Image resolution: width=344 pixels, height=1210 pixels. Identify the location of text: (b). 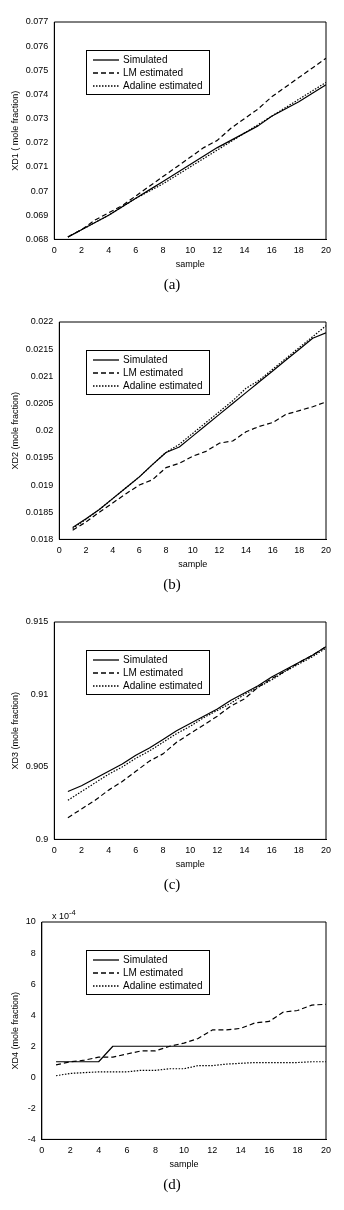
(172, 584).